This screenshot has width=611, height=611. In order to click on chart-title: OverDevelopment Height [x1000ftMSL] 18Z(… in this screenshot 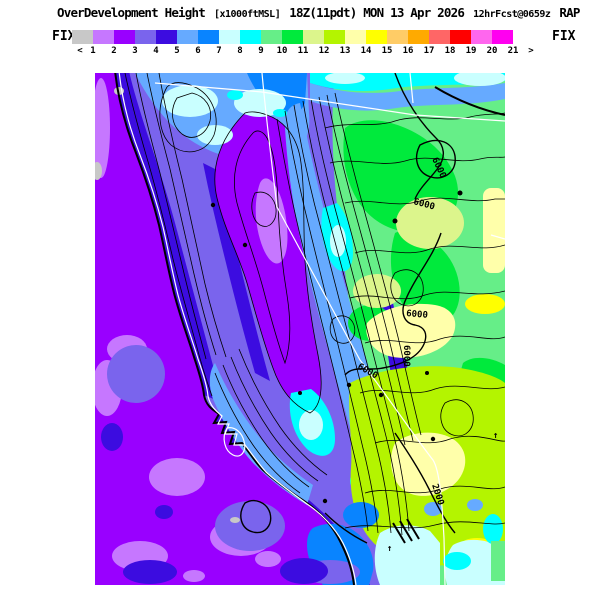, I will do `click(318, 12)`.